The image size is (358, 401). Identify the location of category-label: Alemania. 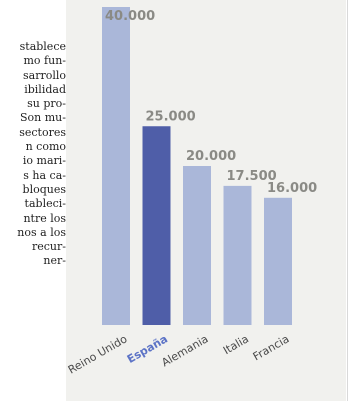
(184, 350).